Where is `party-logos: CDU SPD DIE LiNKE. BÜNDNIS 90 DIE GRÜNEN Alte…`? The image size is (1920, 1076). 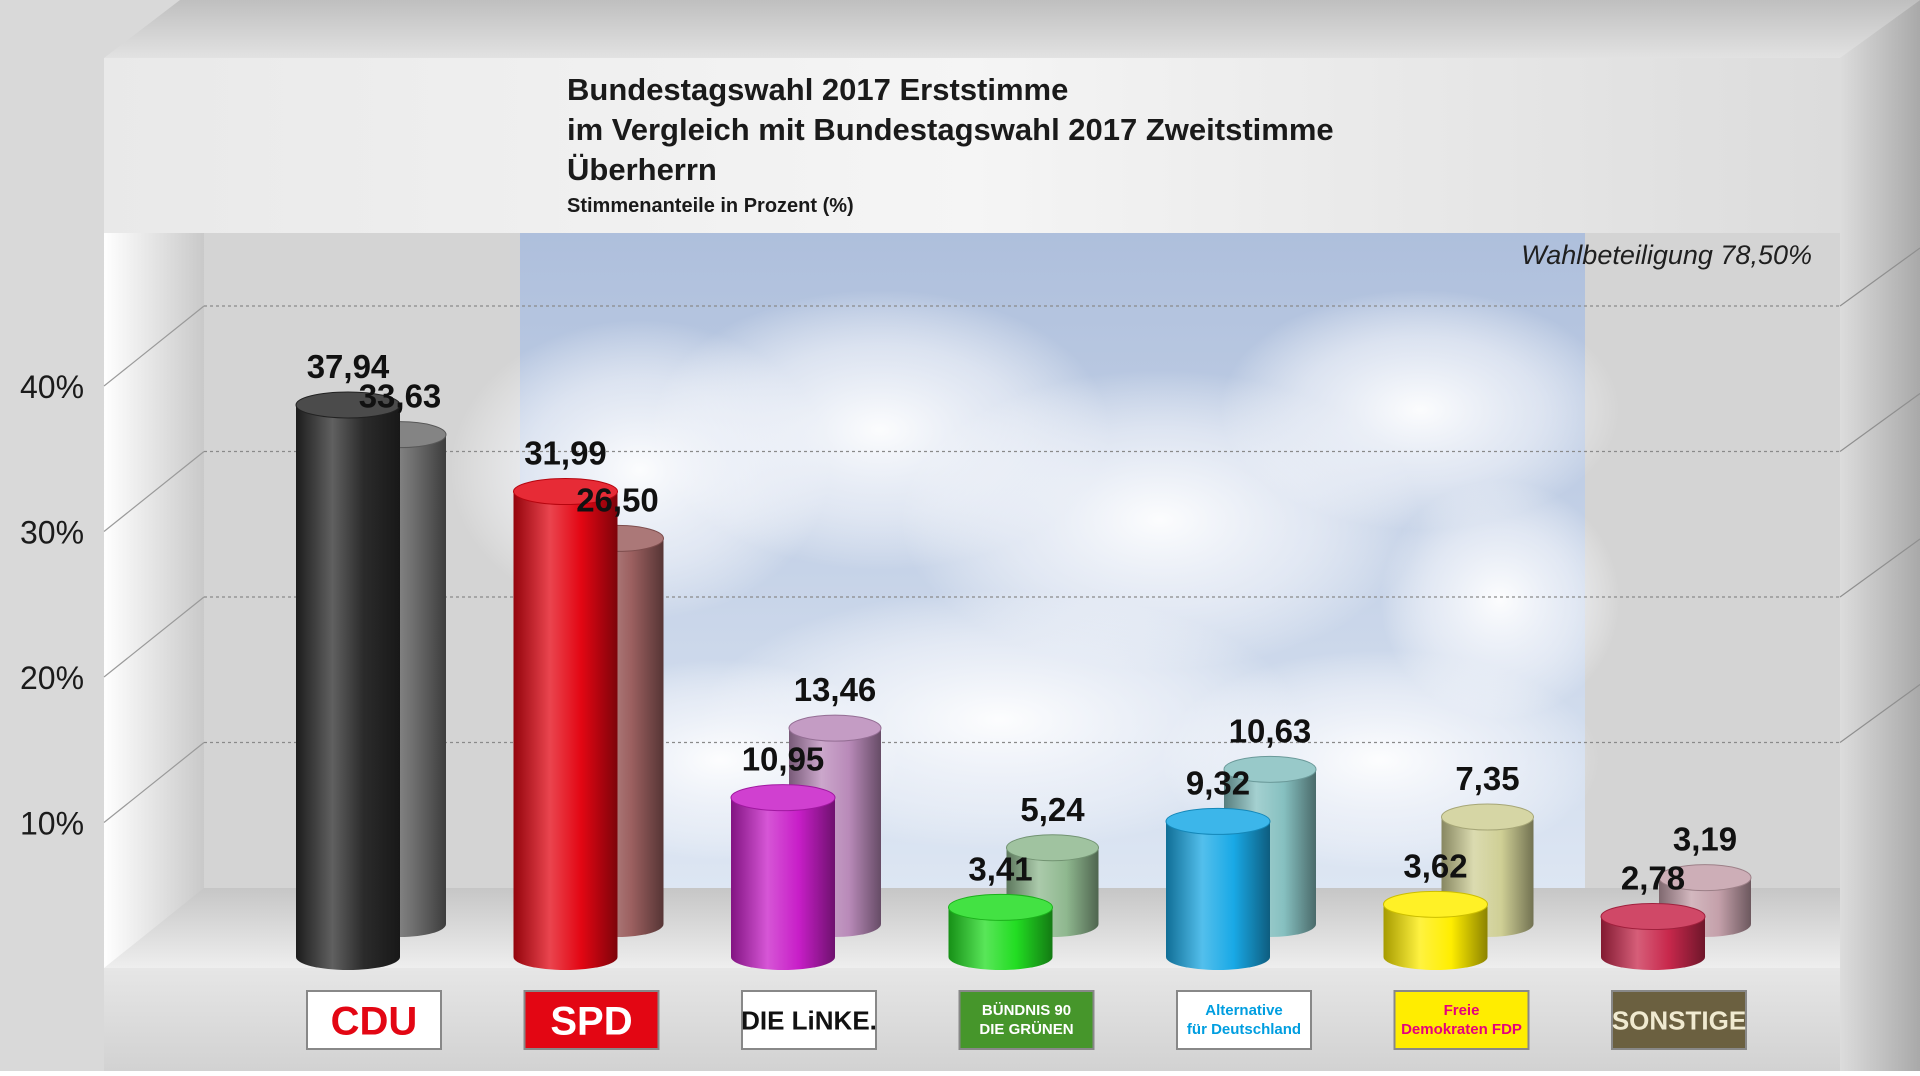
party-logos: CDU SPD DIE LiNKE. BÜNDNIS 90 DIE GRÜNEN Alte… is located at coordinates (1026, 1020).